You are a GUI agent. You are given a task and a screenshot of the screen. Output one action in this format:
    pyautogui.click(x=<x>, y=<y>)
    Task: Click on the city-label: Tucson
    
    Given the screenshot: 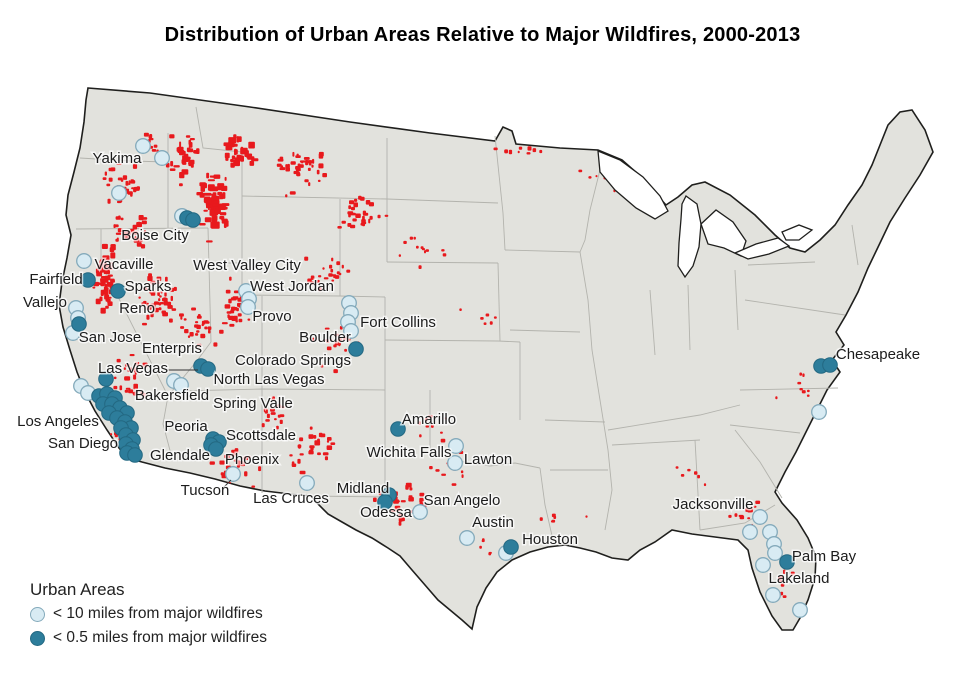 What is the action you would take?
    pyautogui.click(x=205, y=490)
    